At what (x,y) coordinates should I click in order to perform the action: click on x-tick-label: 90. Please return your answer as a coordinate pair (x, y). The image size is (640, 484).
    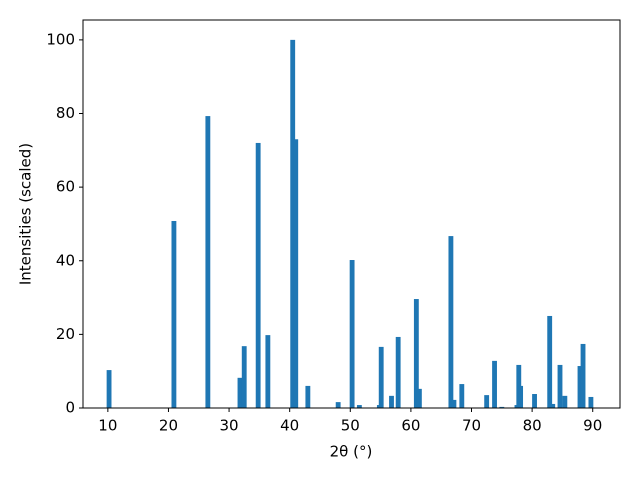
    Looking at the image, I should click on (592, 426).